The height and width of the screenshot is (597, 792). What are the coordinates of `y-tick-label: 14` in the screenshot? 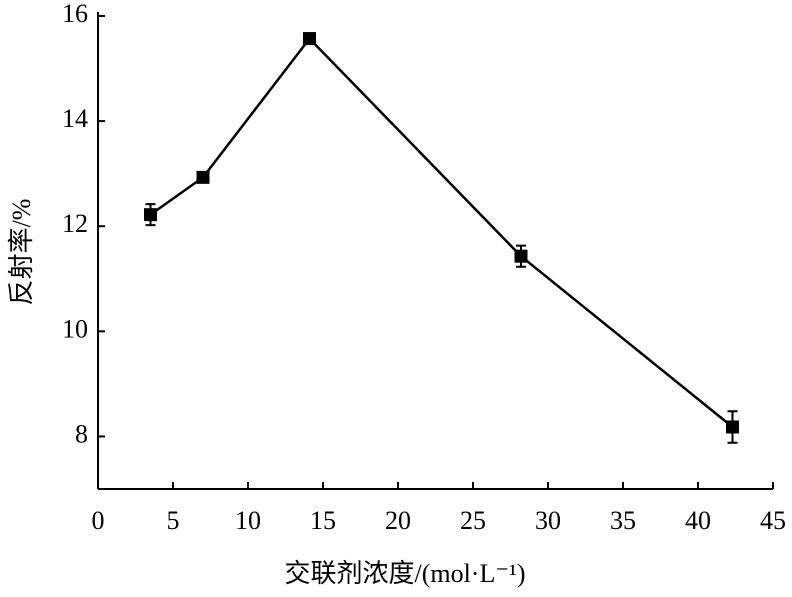 It's located at (75, 118).